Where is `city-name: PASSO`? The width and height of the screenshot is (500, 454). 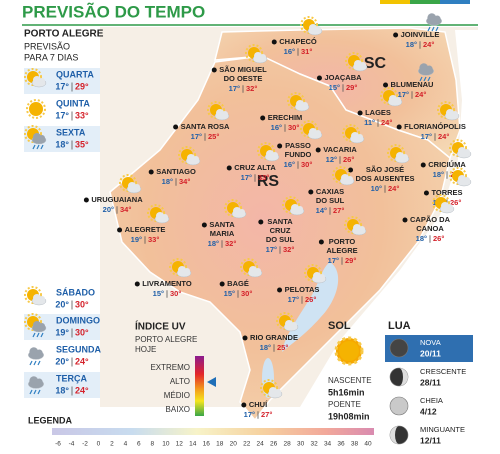 city-name: PASSO is located at coordinates (298, 145).